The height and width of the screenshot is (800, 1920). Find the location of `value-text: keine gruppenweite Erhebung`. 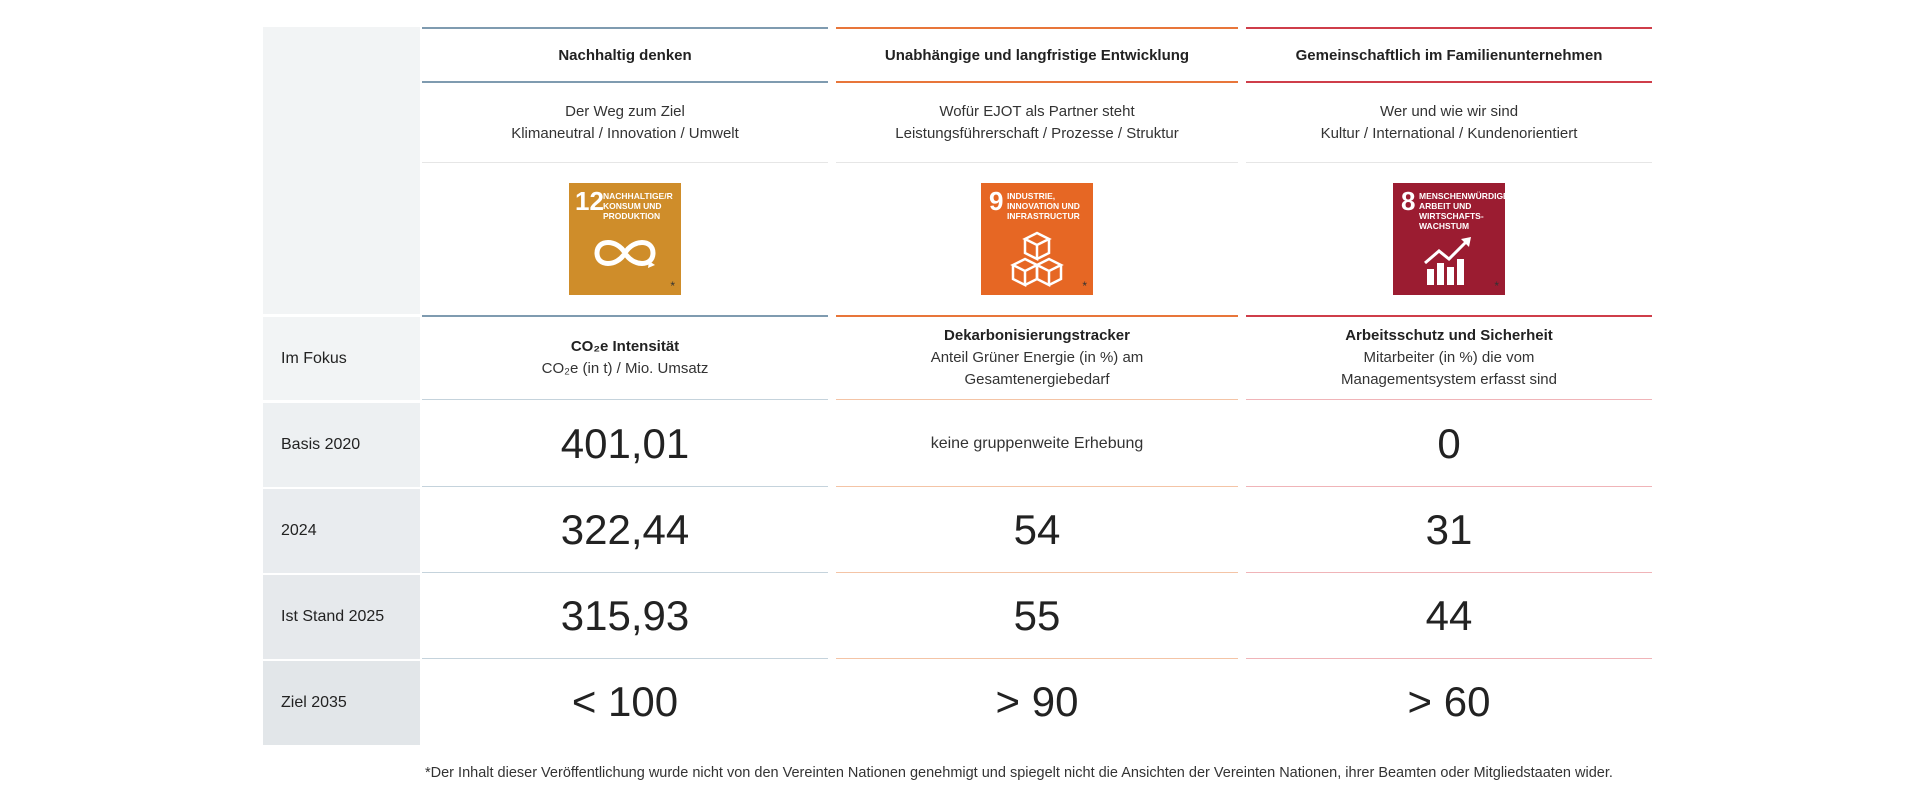

value-text: keine gruppenweite Erhebung is located at coordinates (1037, 443).